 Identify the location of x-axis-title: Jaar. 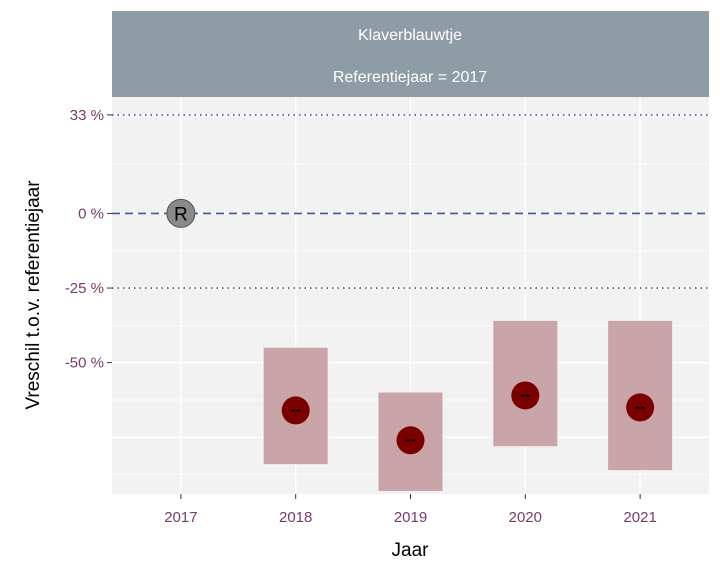
(411, 550).